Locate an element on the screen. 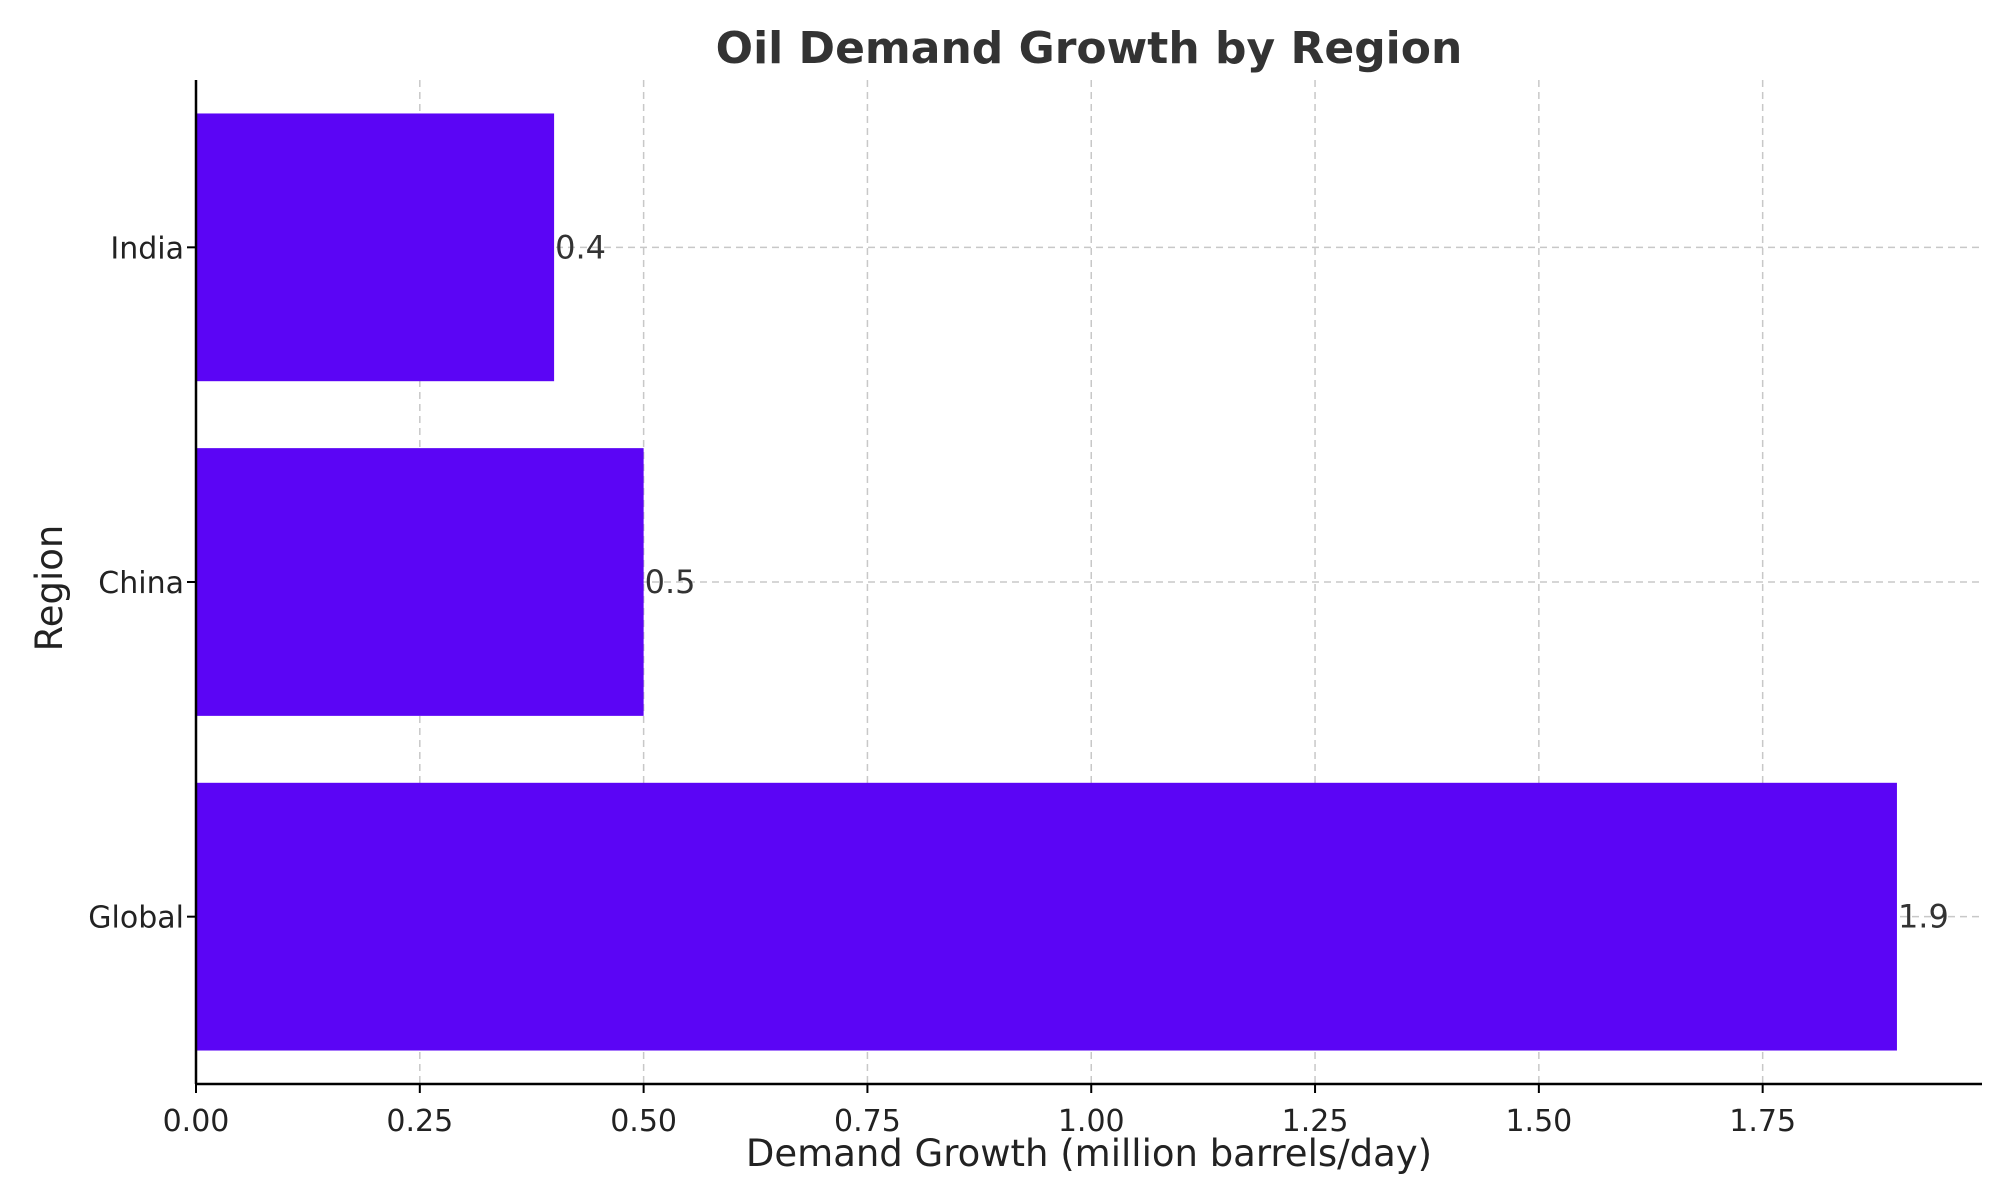 This screenshot has width=2000, height=1200. y-axis-ticks: Global China India is located at coordinates (142, 583).